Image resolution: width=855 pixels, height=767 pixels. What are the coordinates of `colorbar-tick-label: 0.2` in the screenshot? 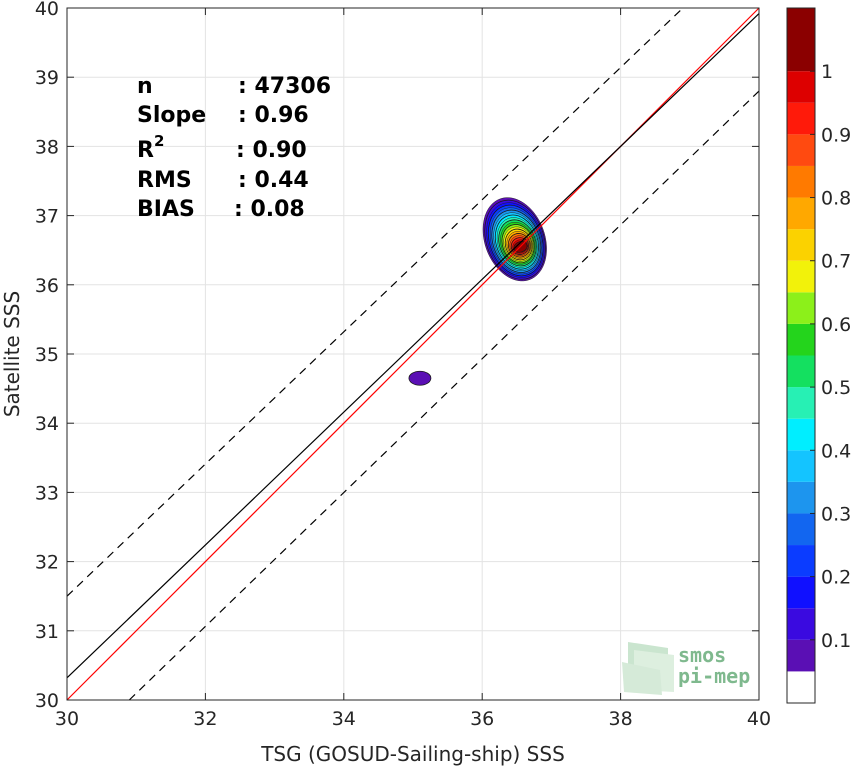 It's located at (836, 578).